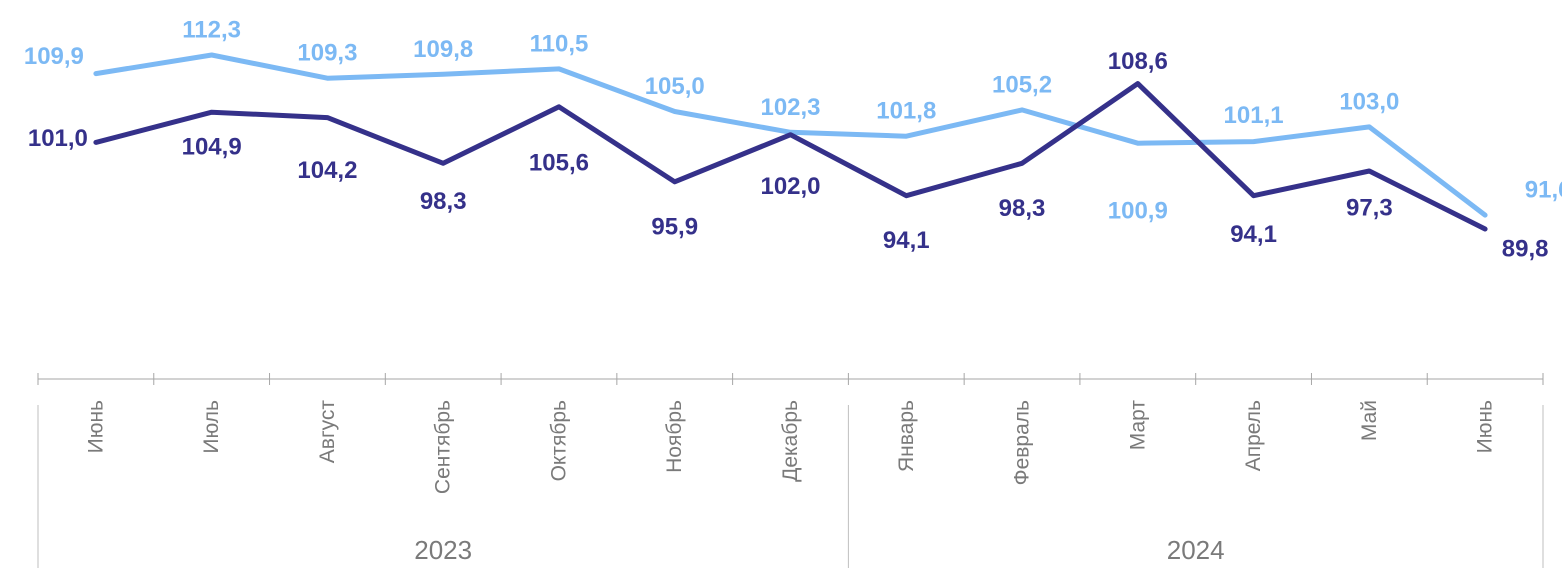 This screenshot has width=1562, height=568. What do you see at coordinates (212, 147) in the screenshot?
I see `data-label: 104,9` at bounding box center [212, 147].